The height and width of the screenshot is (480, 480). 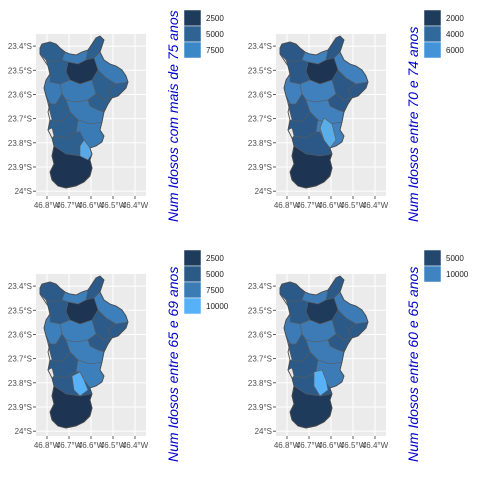 I want to click on legend-label: 2000, so click(x=455, y=18).